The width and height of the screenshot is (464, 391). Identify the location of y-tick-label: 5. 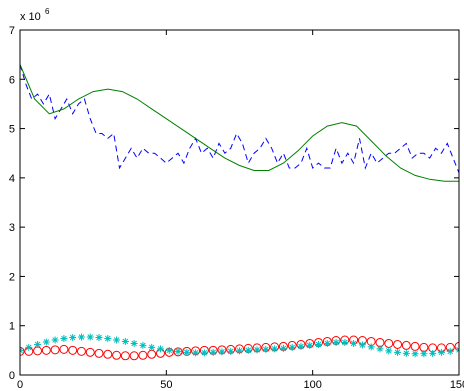
(12, 130).